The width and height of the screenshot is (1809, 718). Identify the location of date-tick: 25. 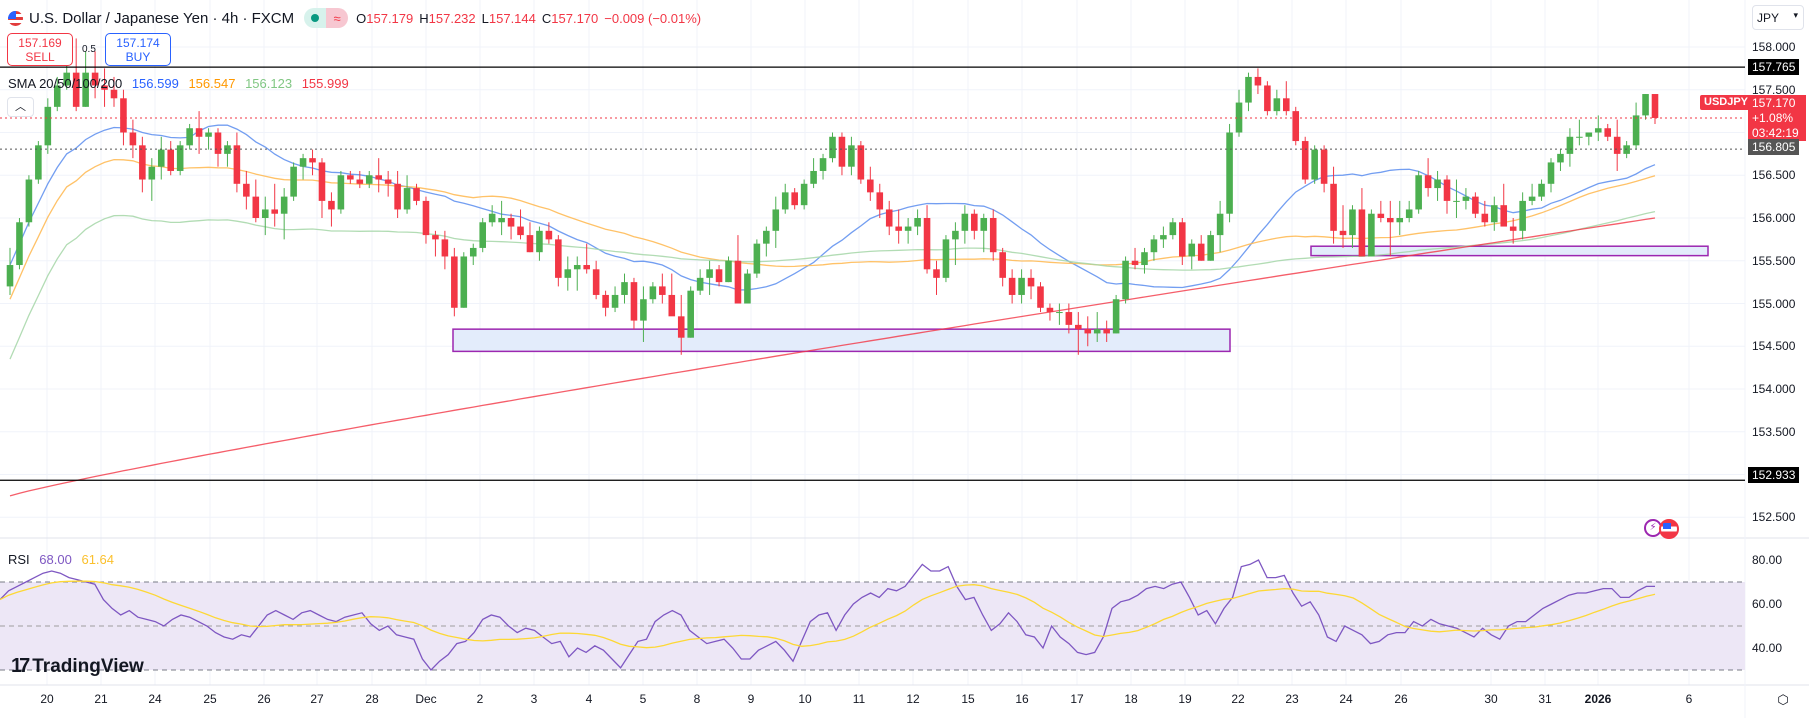
(210, 699).